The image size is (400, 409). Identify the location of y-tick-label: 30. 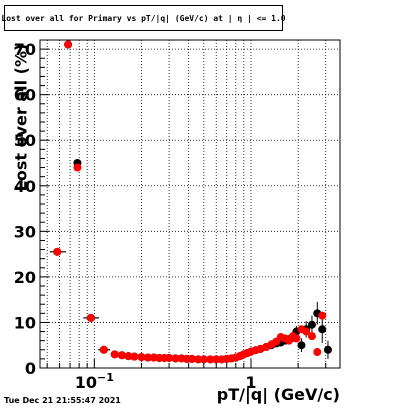
(25, 231).